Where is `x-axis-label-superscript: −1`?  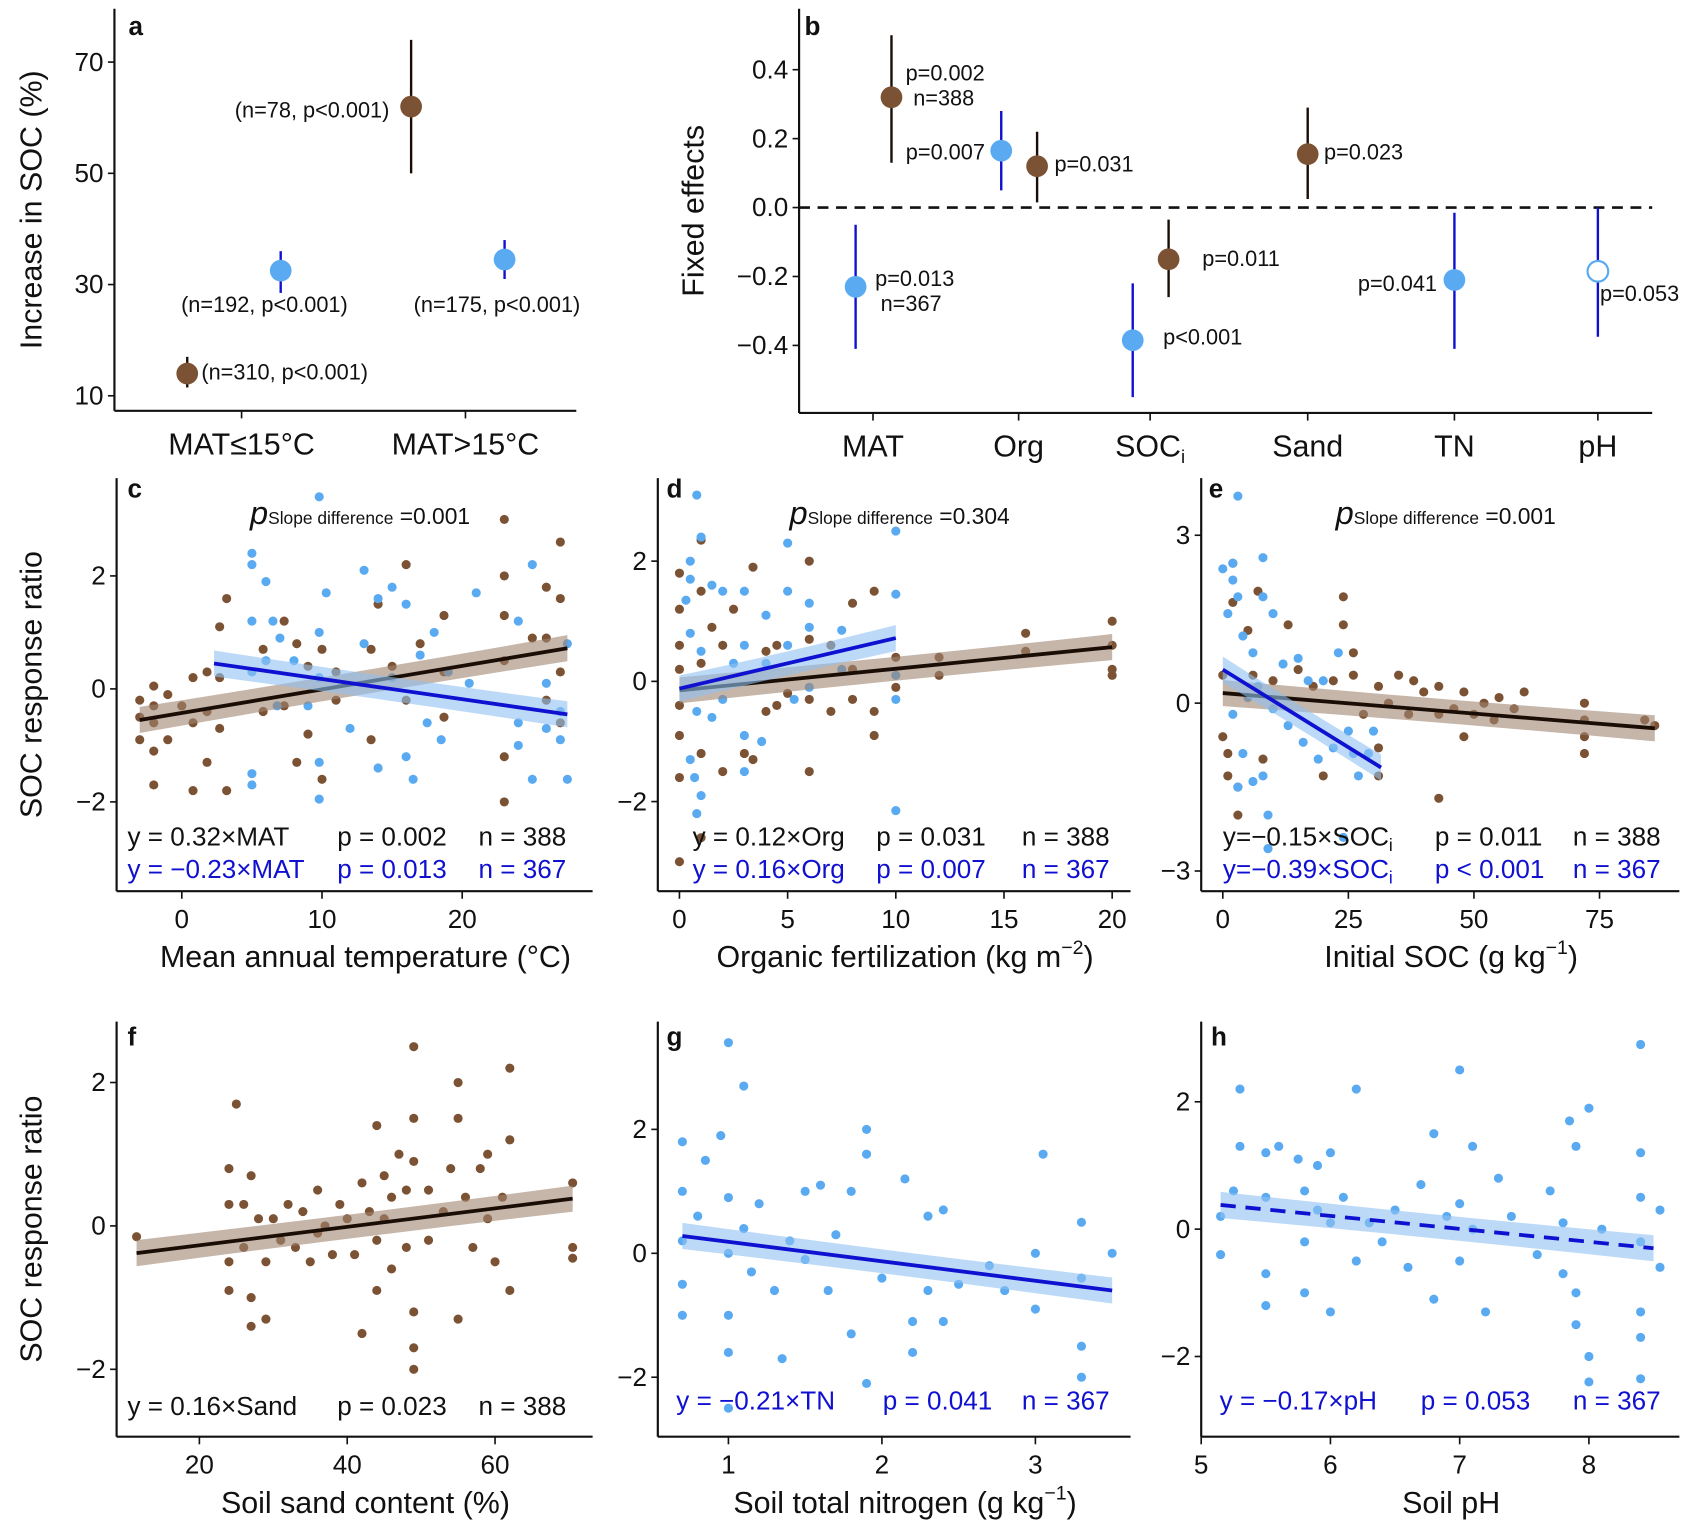 x-axis-label-superscript: −1 is located at coordinates (1055, 1494).